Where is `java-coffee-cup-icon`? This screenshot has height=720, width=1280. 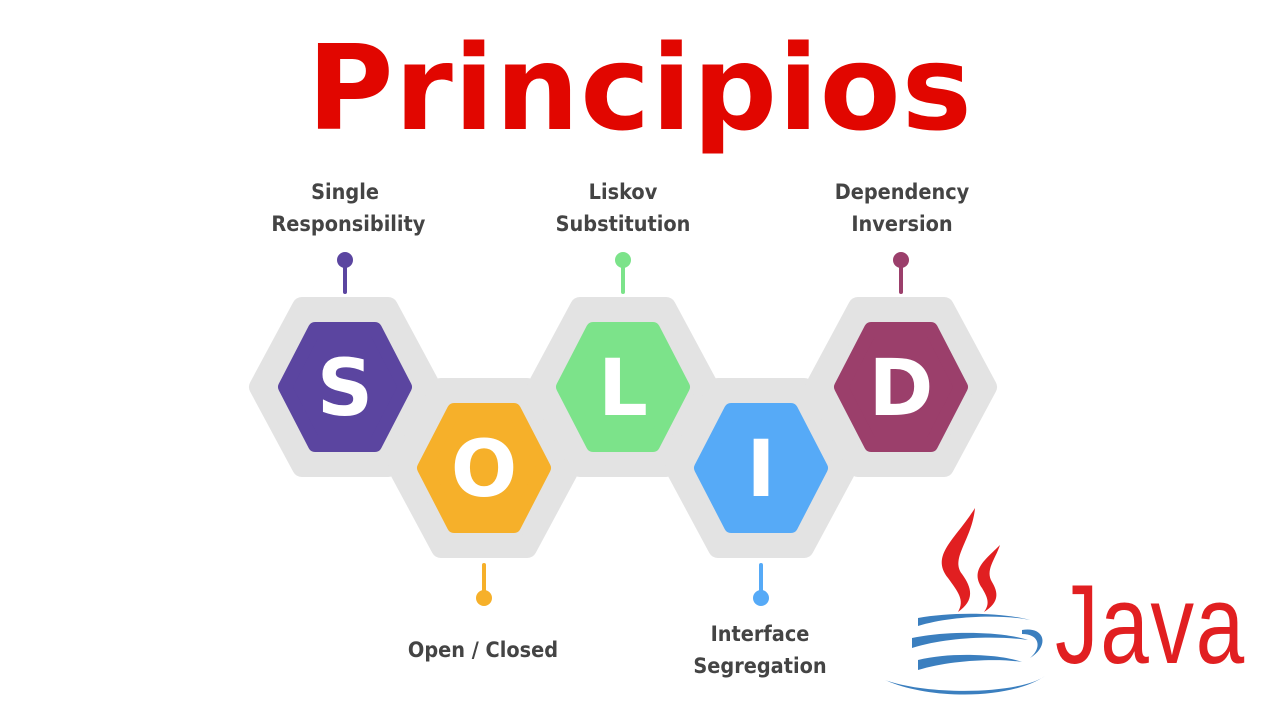
java-coffee-cup-icon is located at coordinates (965, 601).